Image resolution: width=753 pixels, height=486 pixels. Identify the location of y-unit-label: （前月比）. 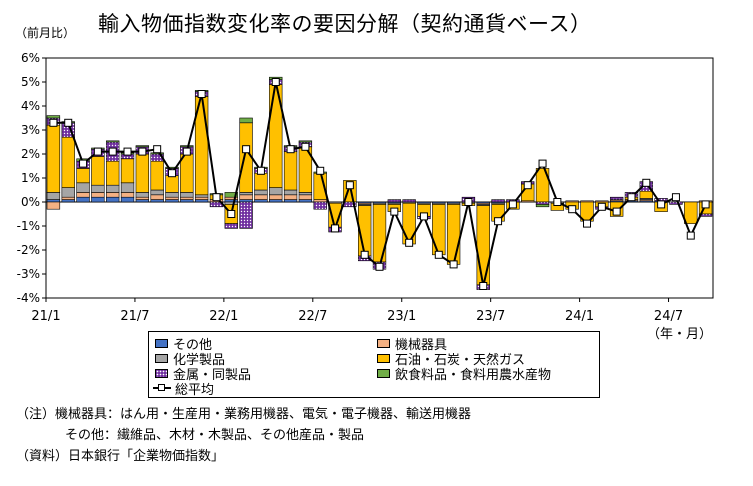
(45, 33).